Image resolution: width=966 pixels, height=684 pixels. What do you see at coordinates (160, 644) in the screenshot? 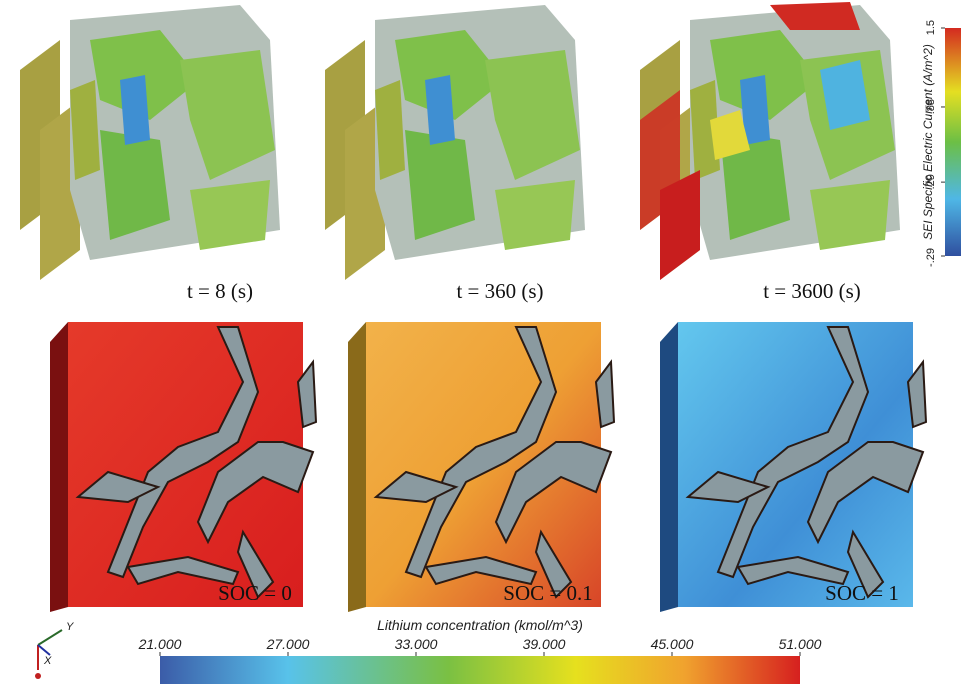
I see `tick-label: 21.000` at bounding box center [160, 644].